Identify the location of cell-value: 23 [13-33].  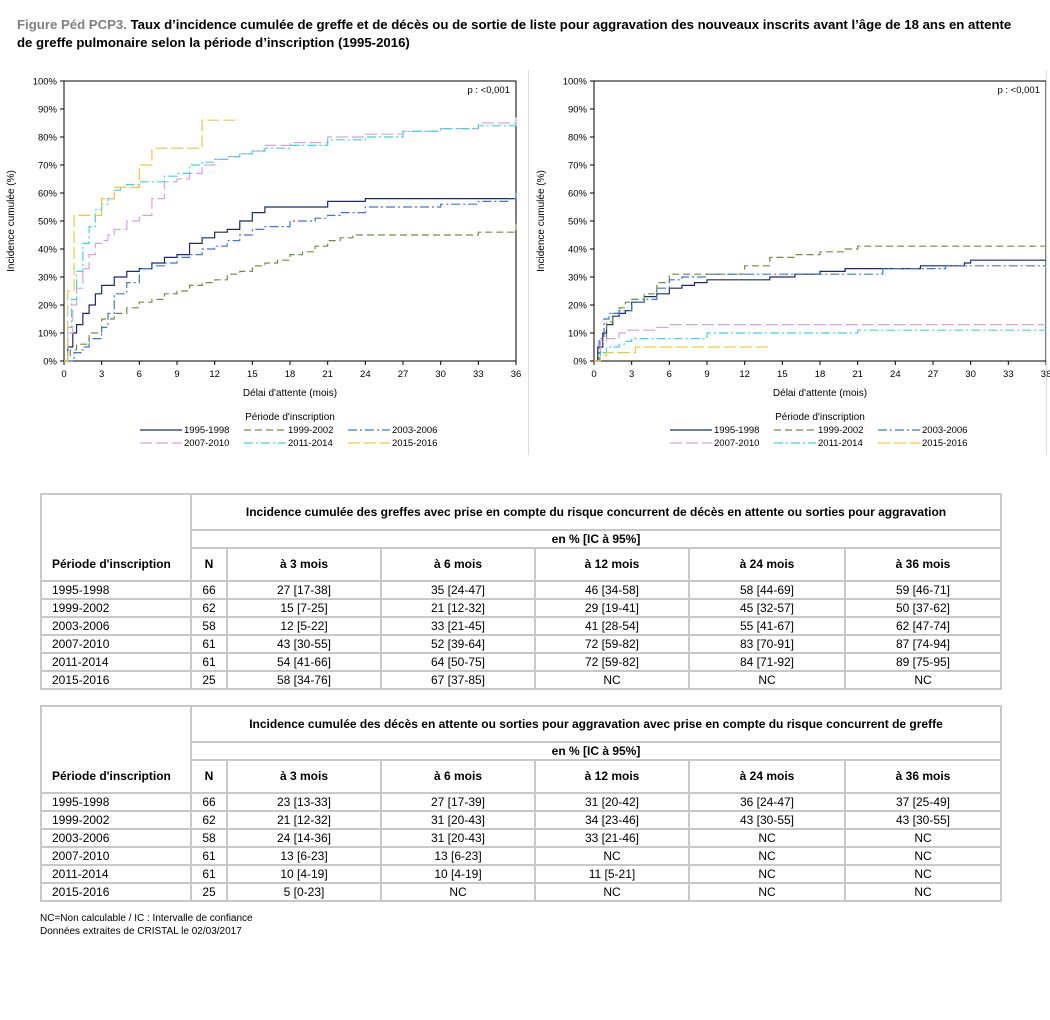
(304, 802).